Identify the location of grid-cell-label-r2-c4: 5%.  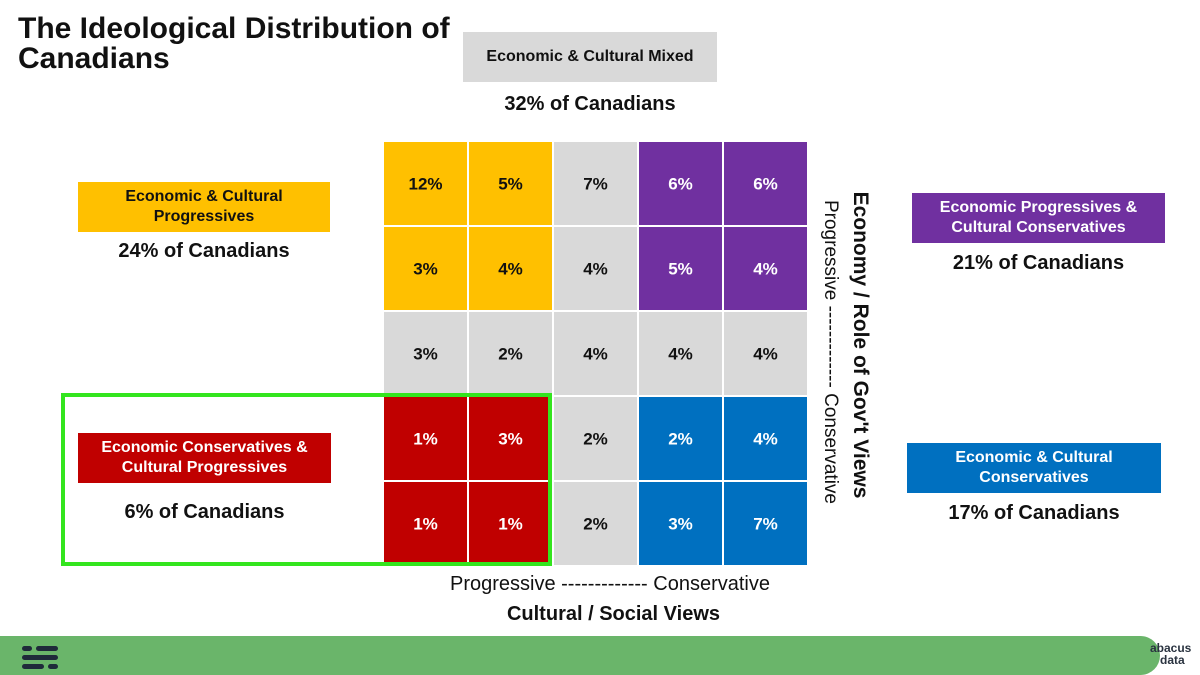
(680, 269).